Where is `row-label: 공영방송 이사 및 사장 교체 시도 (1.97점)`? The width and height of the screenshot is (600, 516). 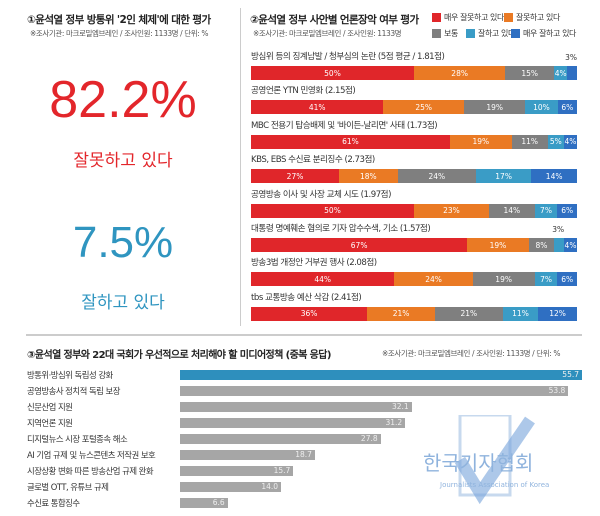 row-label: 공영방송 이사 및 사장 교체 시도 (1.97점) is located at coordinates (321, 194).